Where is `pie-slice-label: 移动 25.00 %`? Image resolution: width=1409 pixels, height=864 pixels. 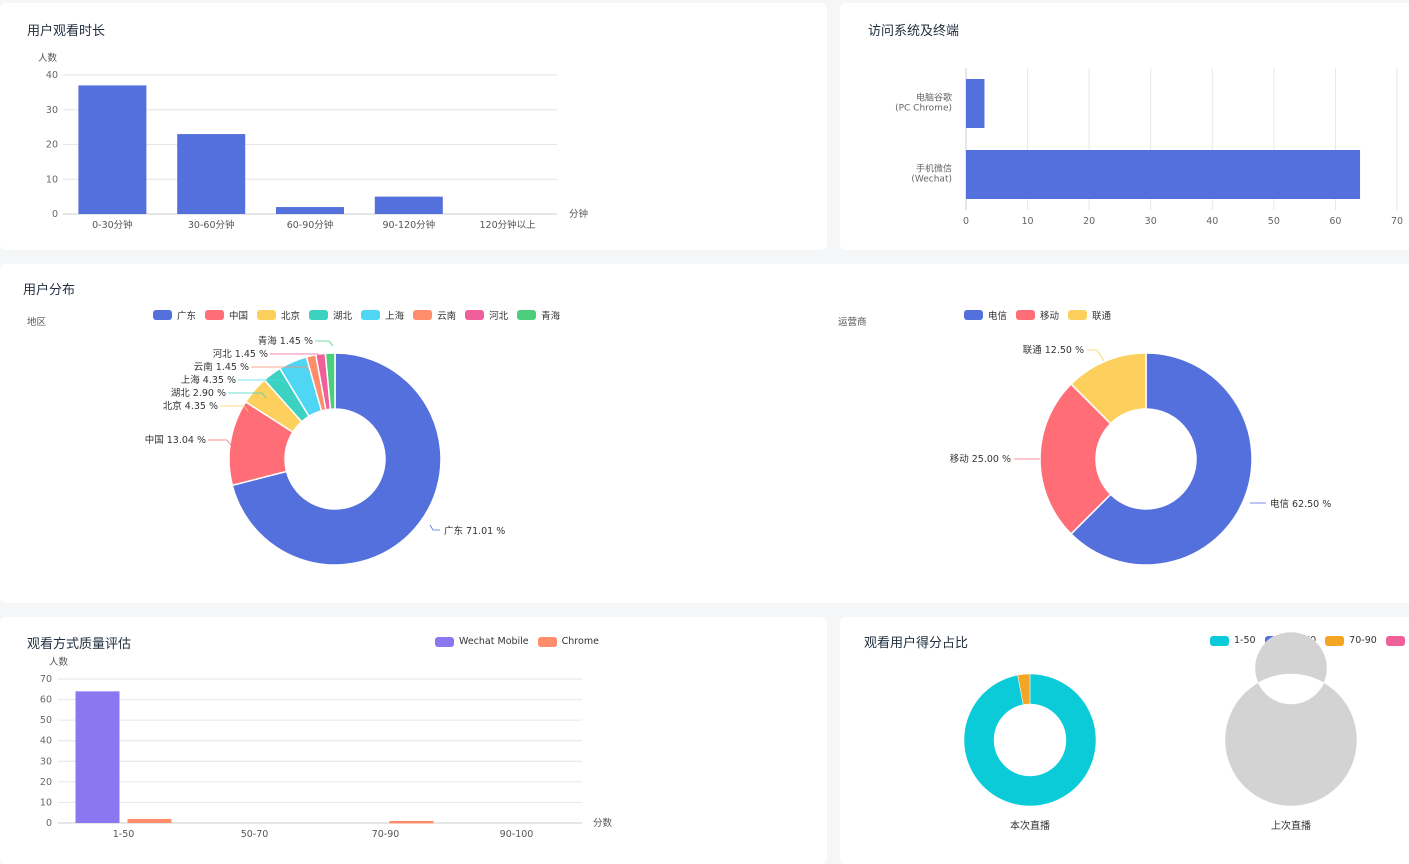 pie-slice-label: 移动 25.00 % is located at coordinates (980, 459).